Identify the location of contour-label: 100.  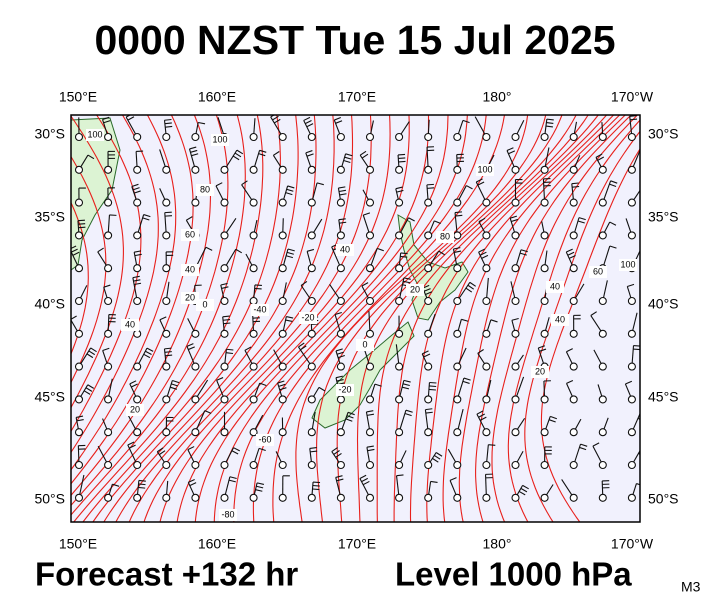
(484, 169).